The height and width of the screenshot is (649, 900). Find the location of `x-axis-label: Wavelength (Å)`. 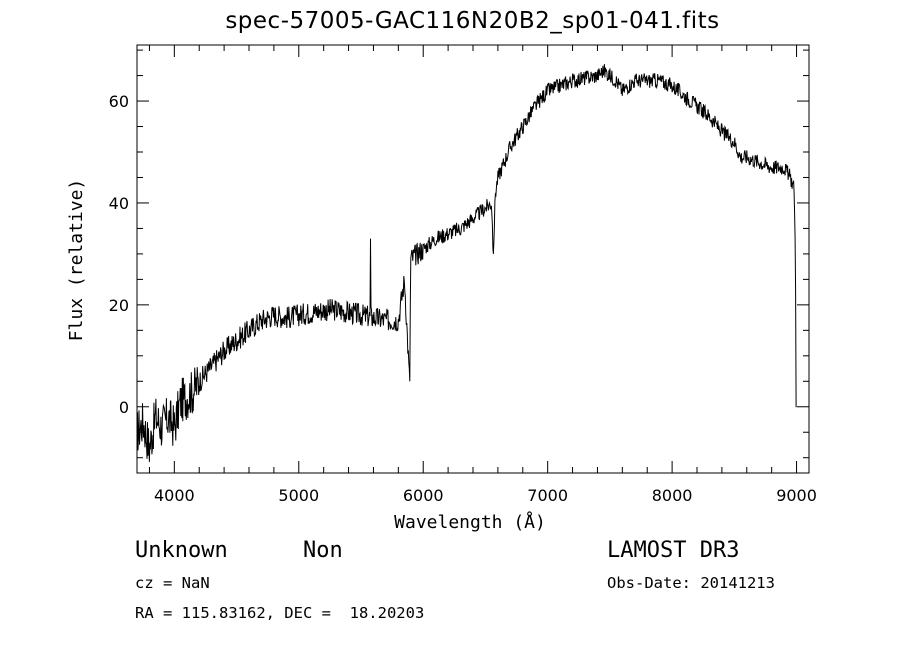

x-axis-label: Wavelength (Å) is located at coordinates (470, 522).